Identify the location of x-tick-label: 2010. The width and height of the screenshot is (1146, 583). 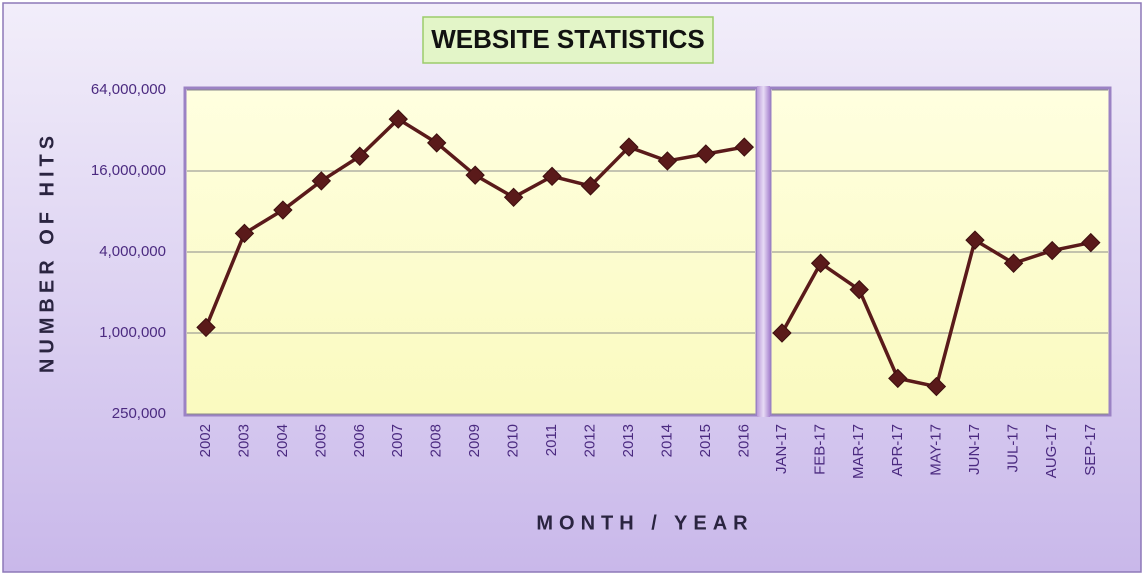
(513, 440).